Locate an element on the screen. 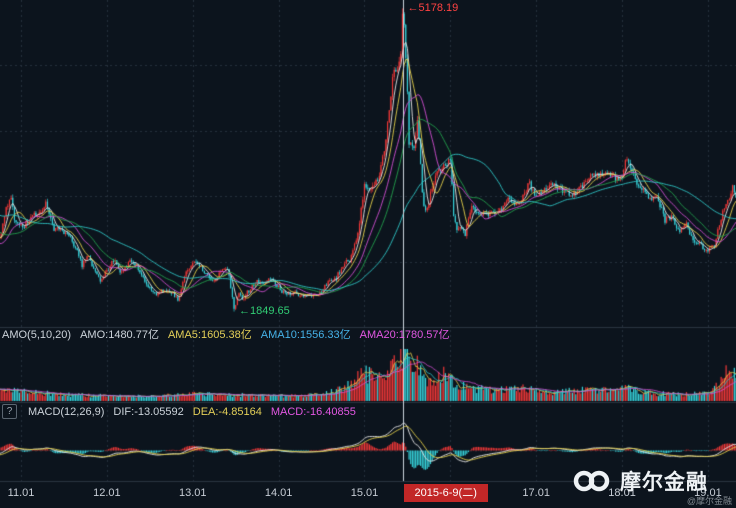  peak-price-annotation: ←5178.19 is located at coordinates (433, 8).